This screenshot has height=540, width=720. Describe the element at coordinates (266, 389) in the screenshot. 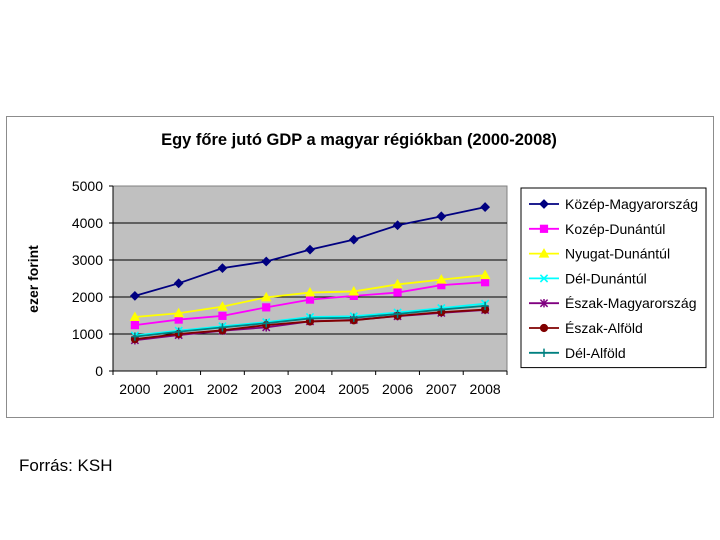

I see `x-tick-label: 2003` at that location.